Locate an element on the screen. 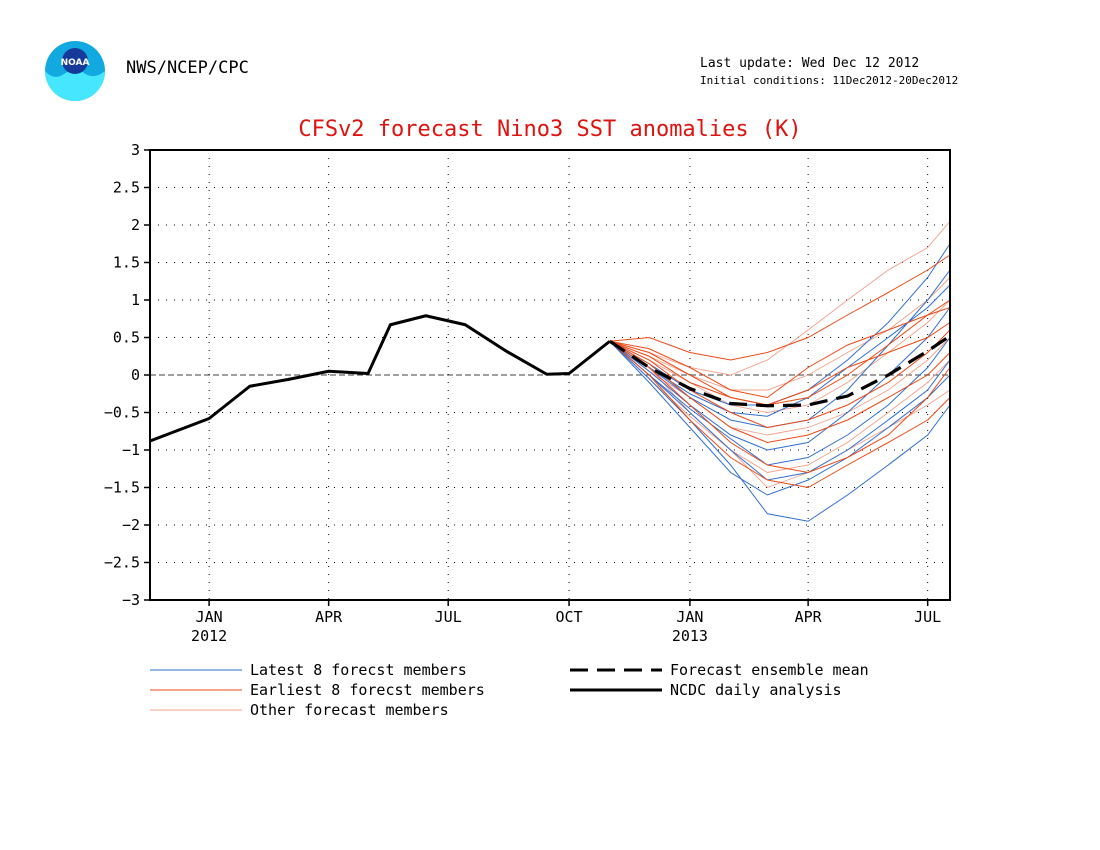 Image resolution: width=1100 pixels, height=850 pixels. y-tick-label: −1.5 is located at coordinates (122, 488).